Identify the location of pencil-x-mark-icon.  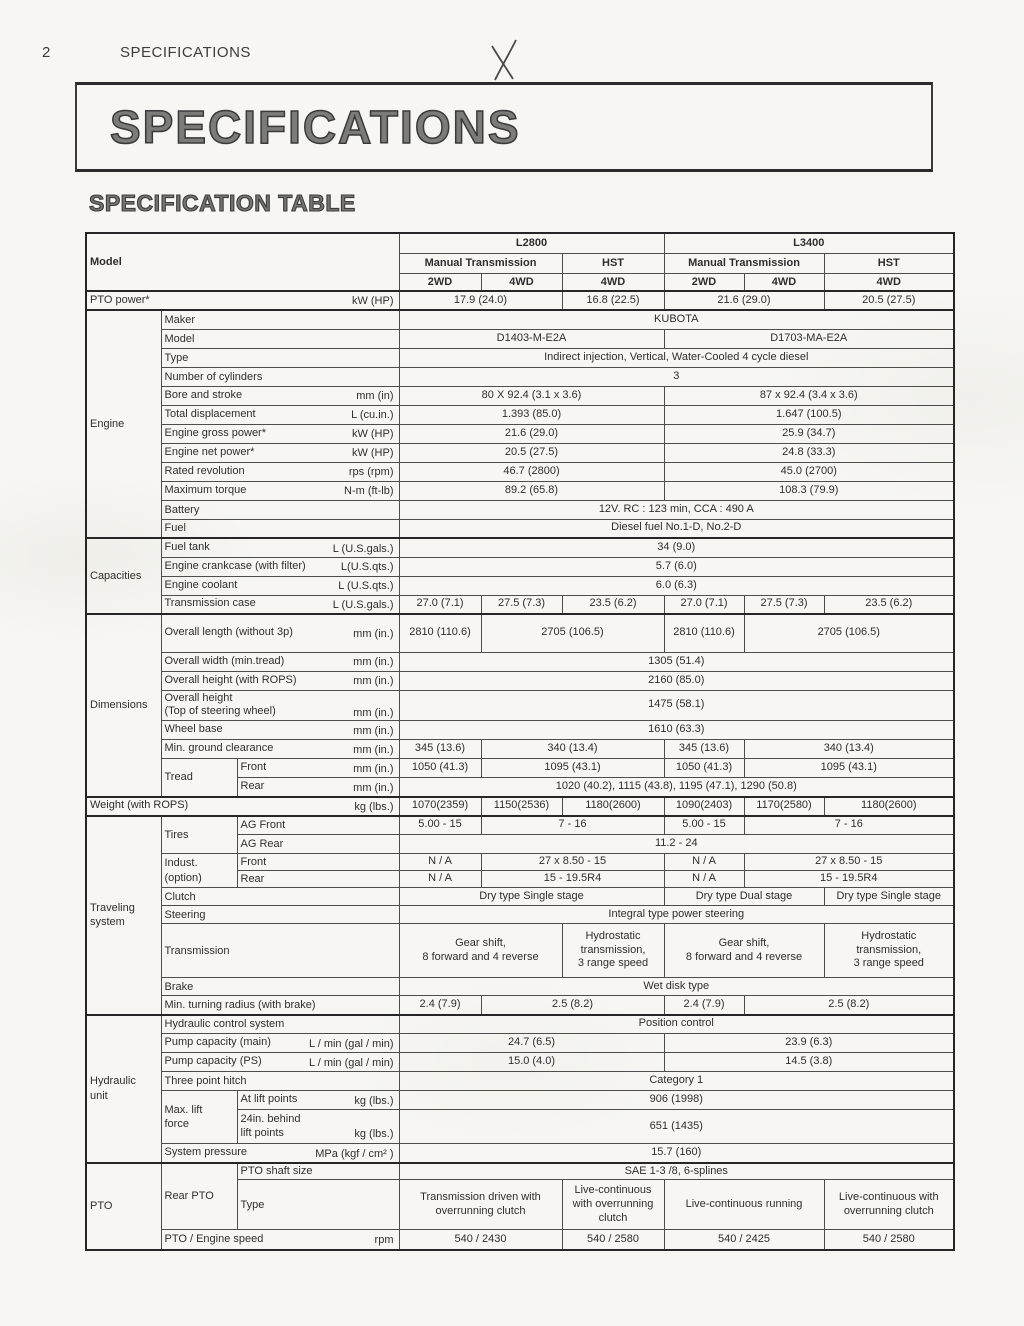
(504, 60).